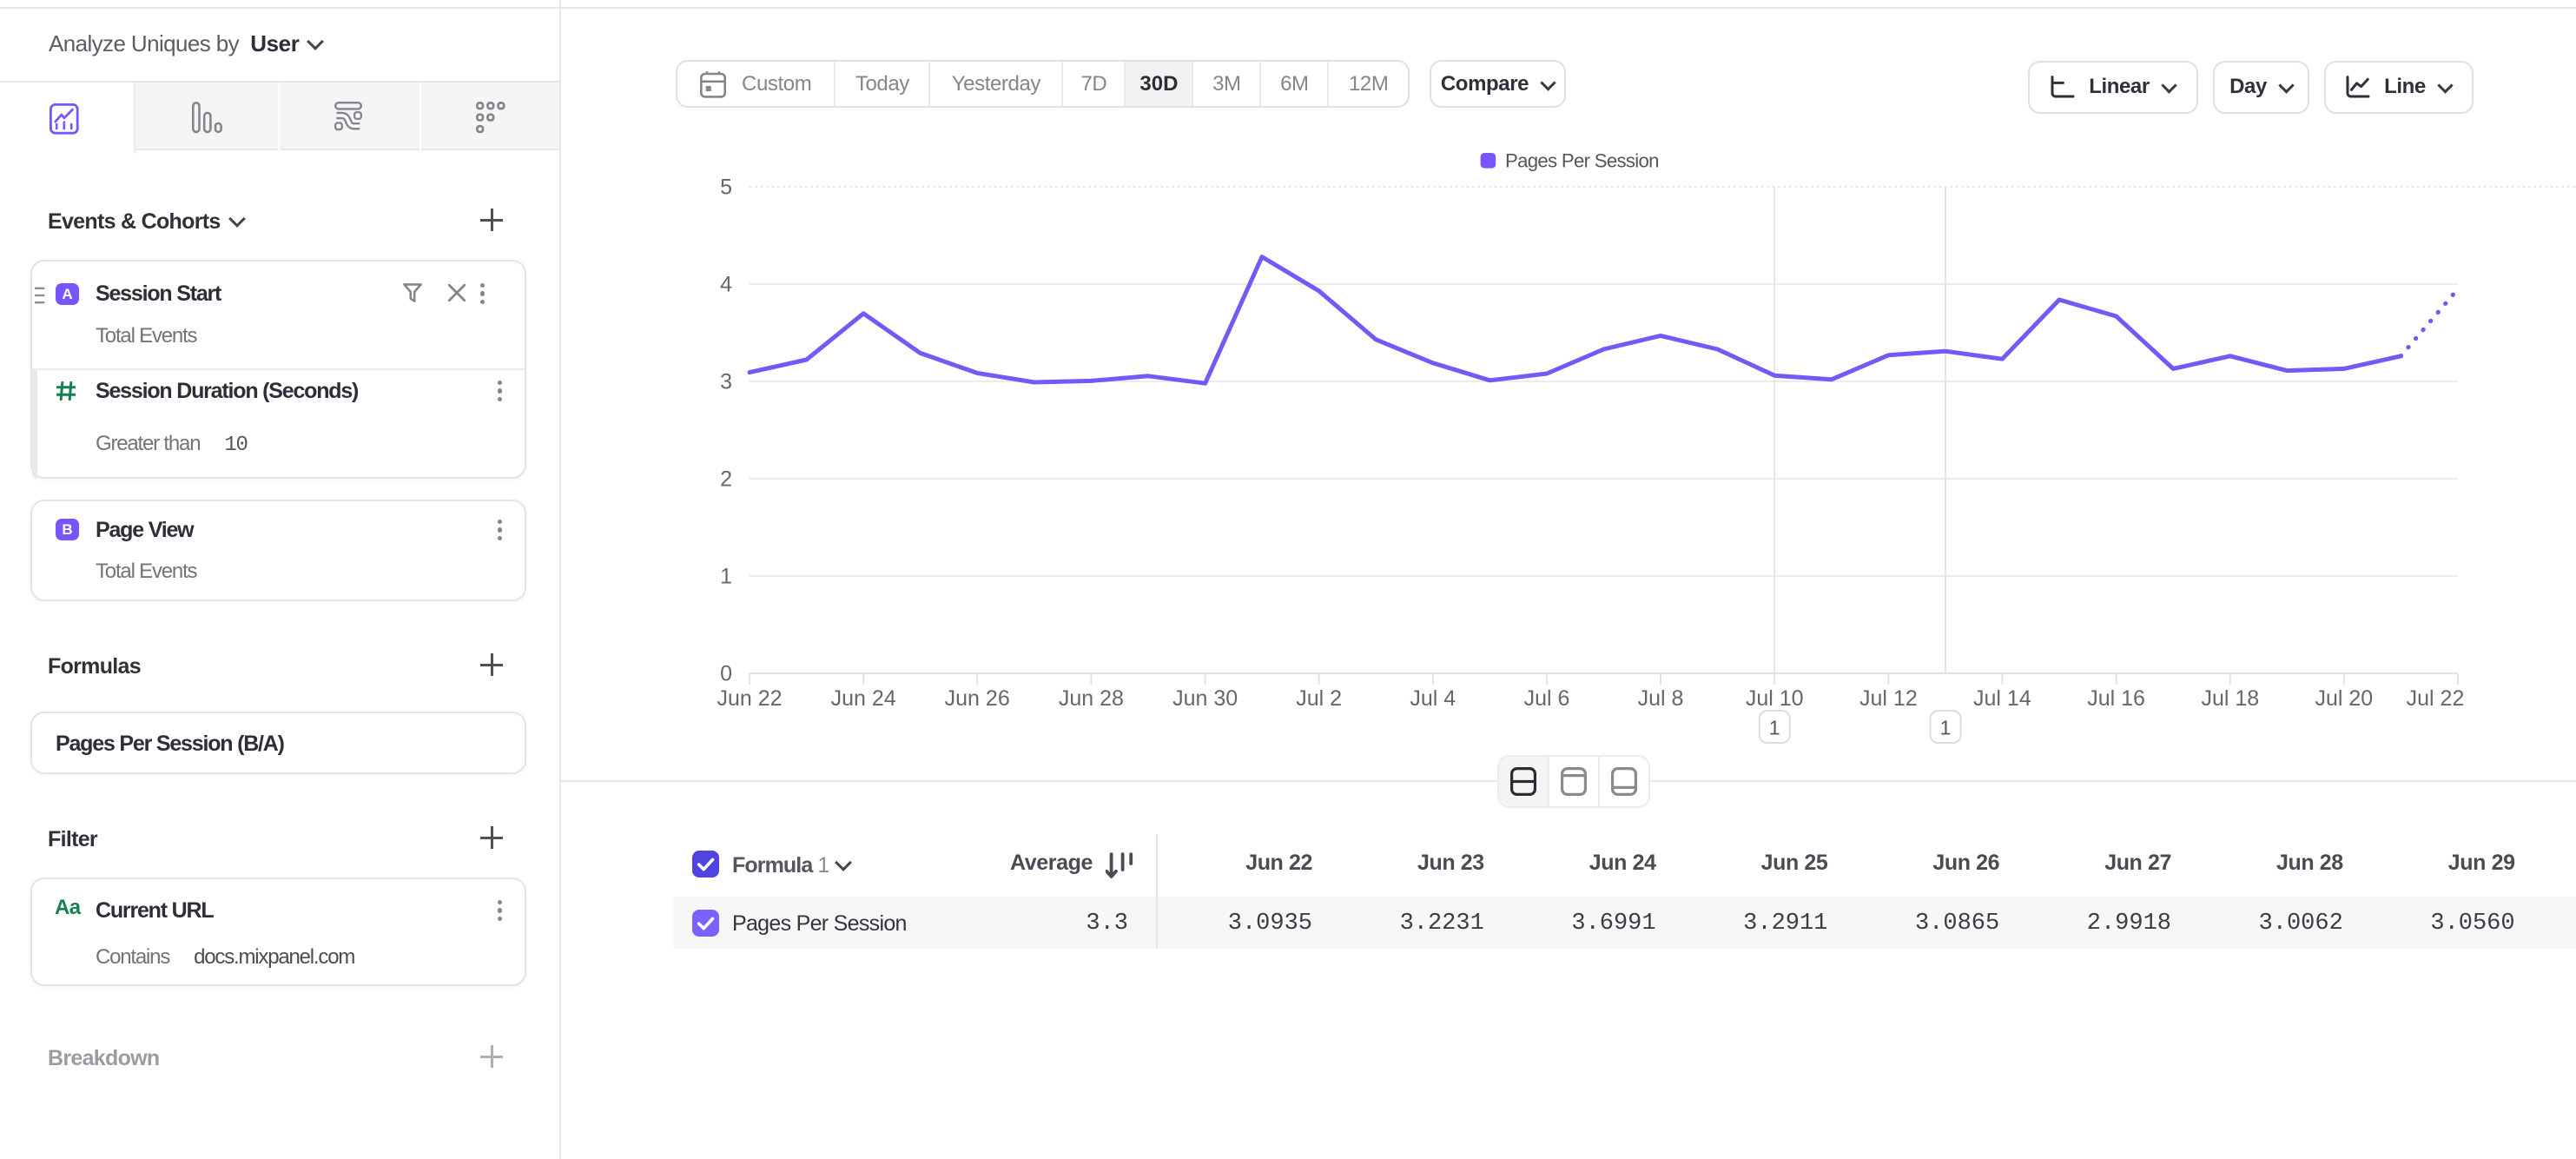 This screenshot has width=2576, height=1159. I want to click on svg-text: Jul 20, so click(2344, 698).